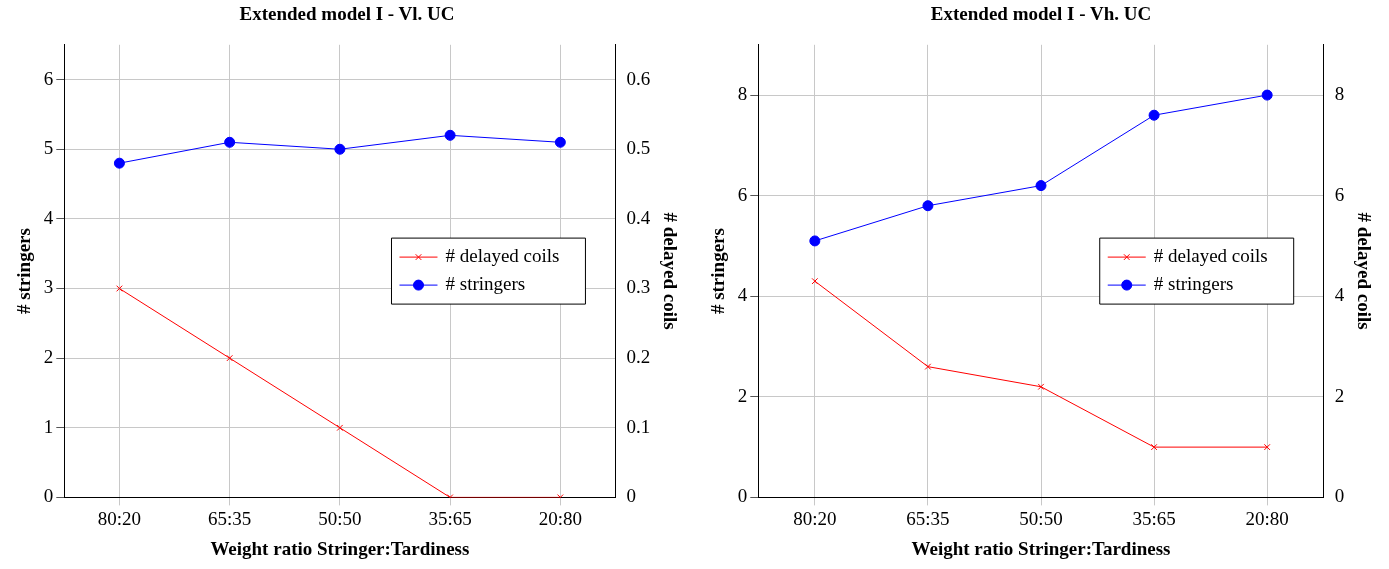 This screenshot has height=569, width=1389. Describe the element at coordinates (48, 426) in the screenshot. I see `y-tick-label: 1` at that location.